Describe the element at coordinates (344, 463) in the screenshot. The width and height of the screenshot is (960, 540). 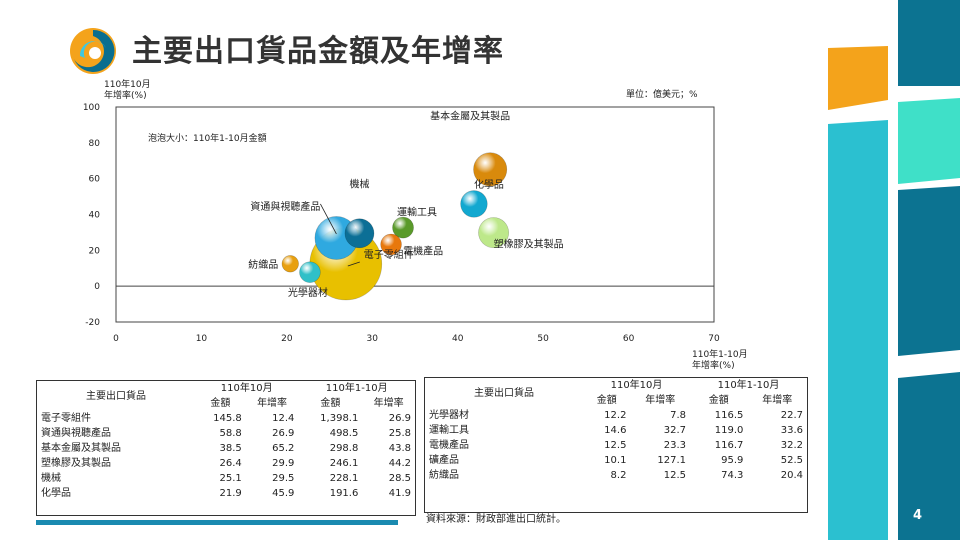
I see `cell-ytd-amount: 246.1` at that location.